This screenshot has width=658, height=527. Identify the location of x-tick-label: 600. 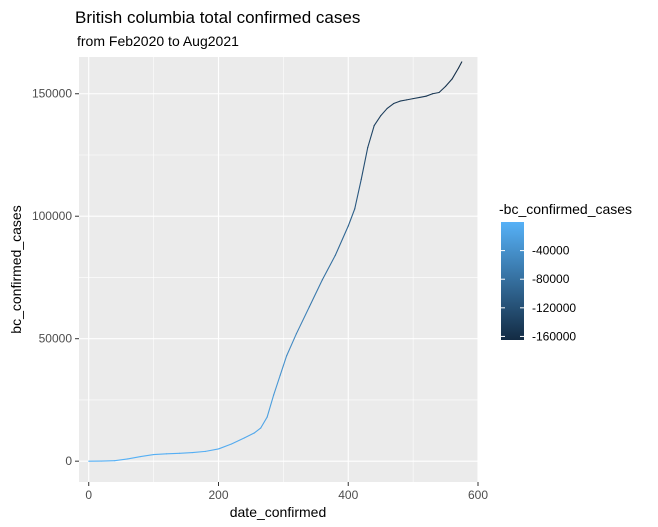
(478, 495).